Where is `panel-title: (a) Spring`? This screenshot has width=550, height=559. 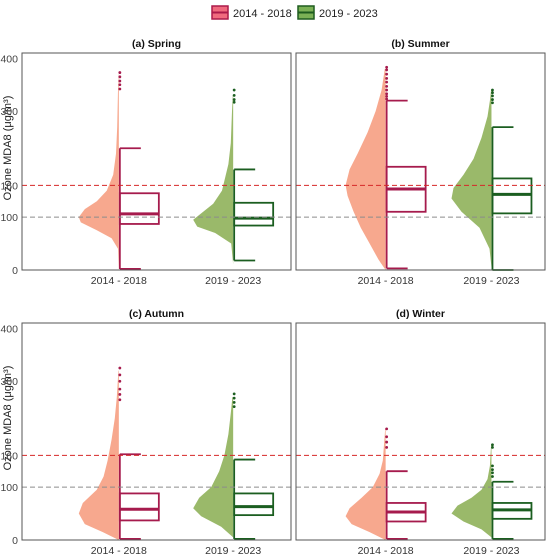 panel-title: (a) Spring is located at coordinates (156, 44).